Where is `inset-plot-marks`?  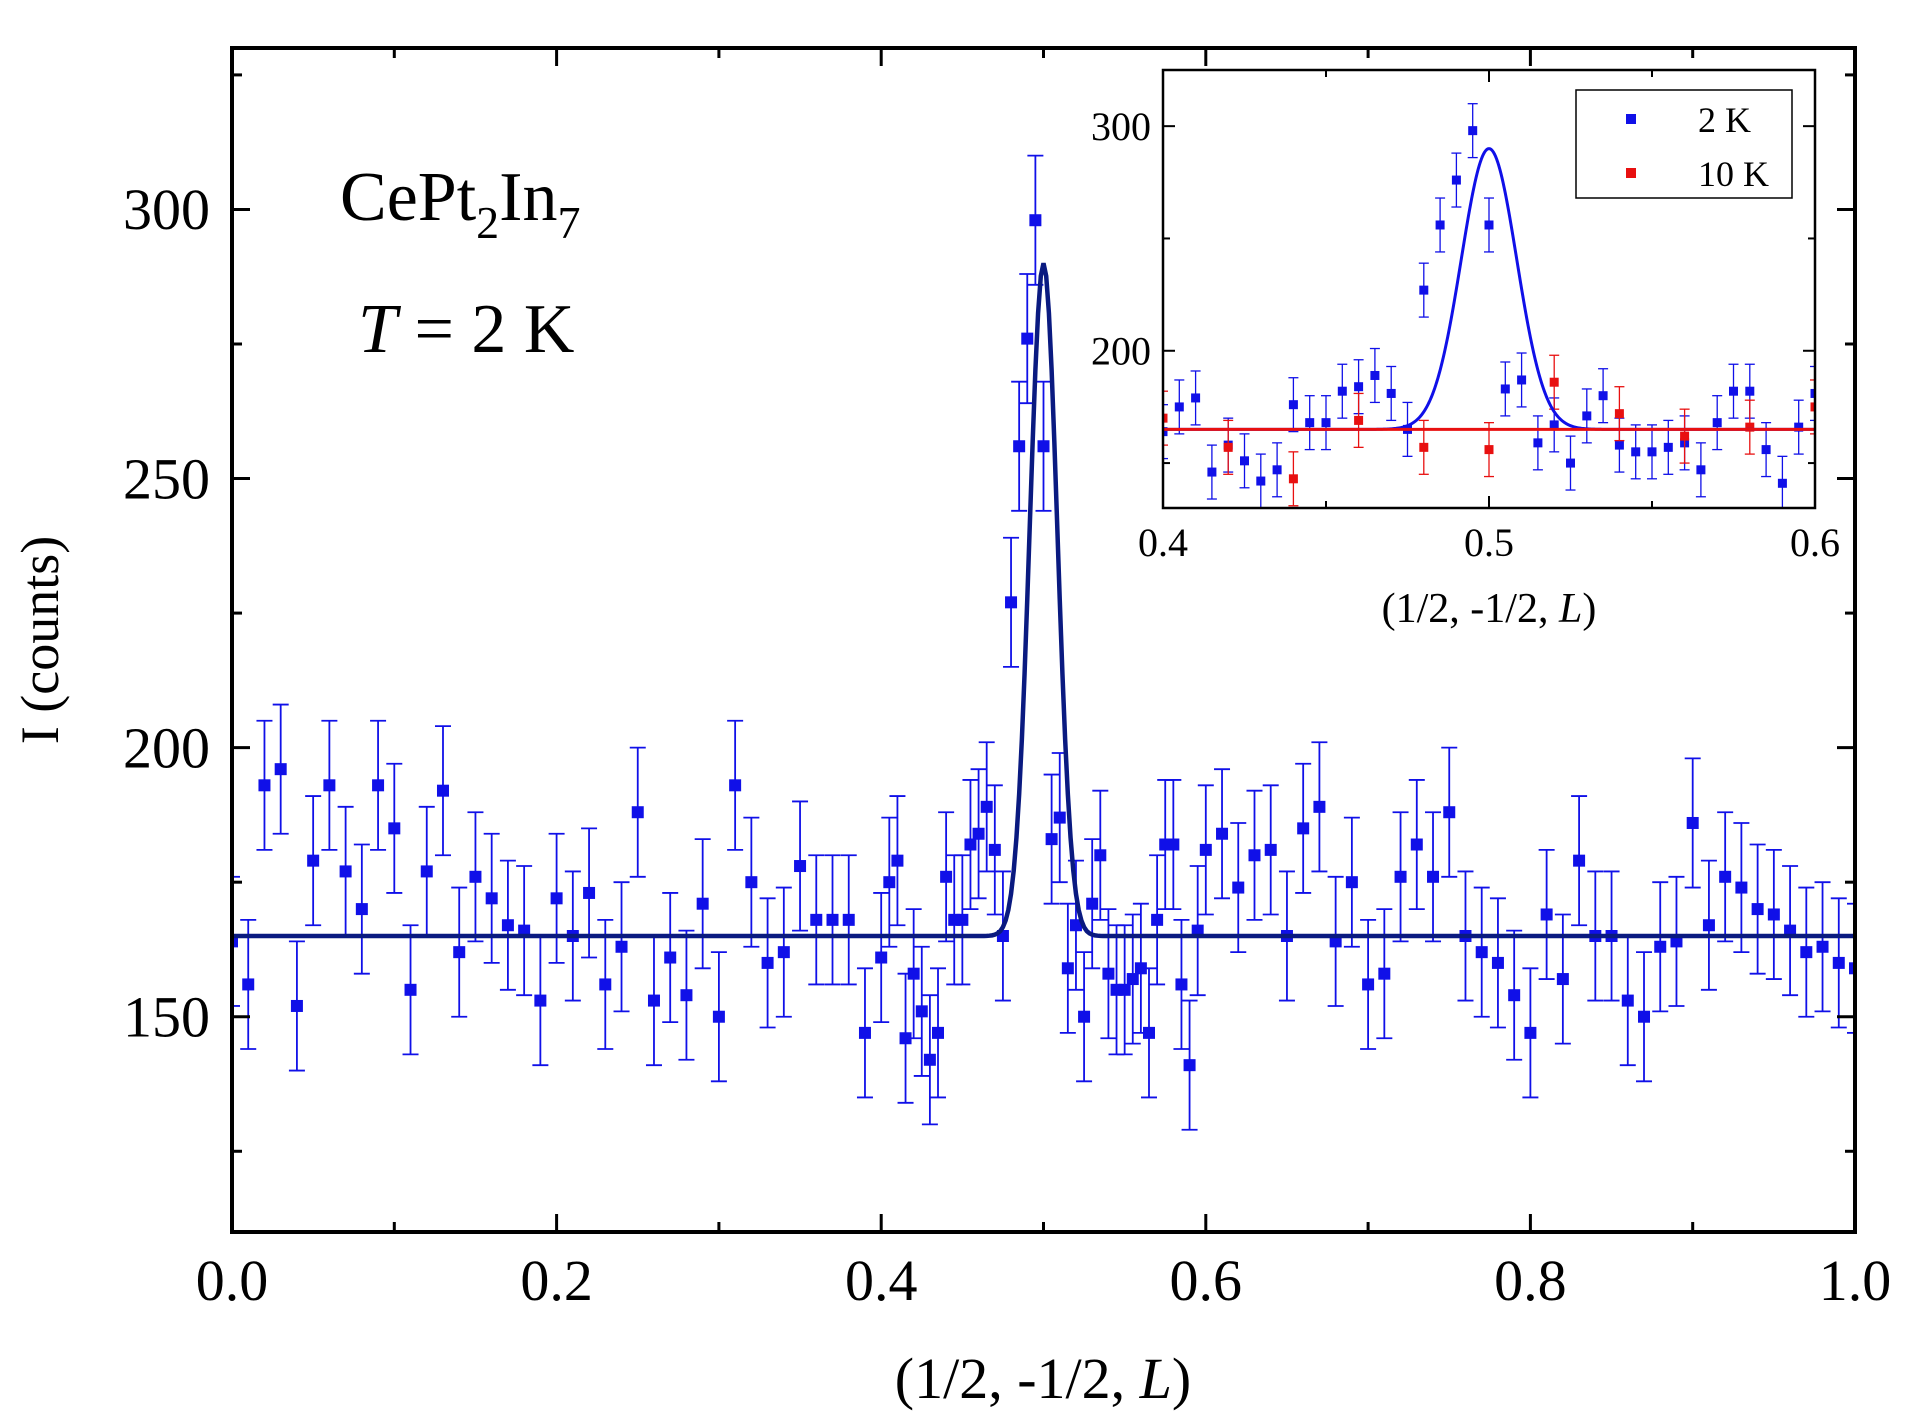 inset-plot-marks is located at coordinates (1489, 305).